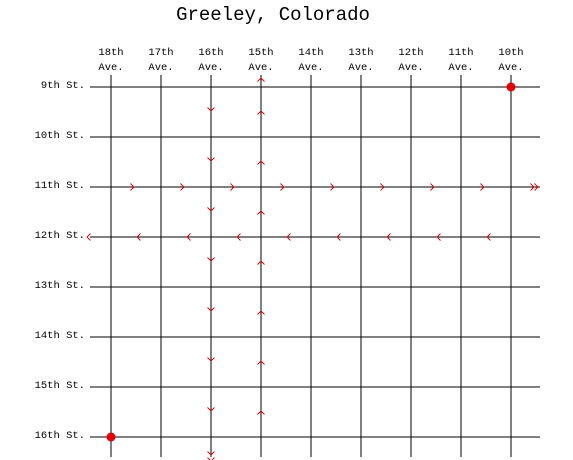 The image size is (573, 460). What do you see at coordinates (60, 286) in the screenshot?
I see `street-label: 13th St.` at bounding box center [60, 286].